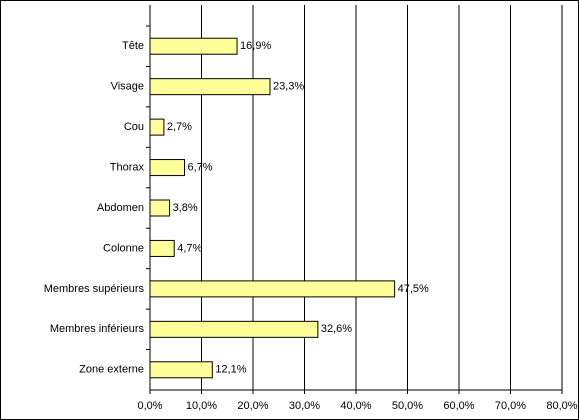  Describe the element at coordinates (179, 127) in the screenshot. I see `data-label: 2,7%` at that location.